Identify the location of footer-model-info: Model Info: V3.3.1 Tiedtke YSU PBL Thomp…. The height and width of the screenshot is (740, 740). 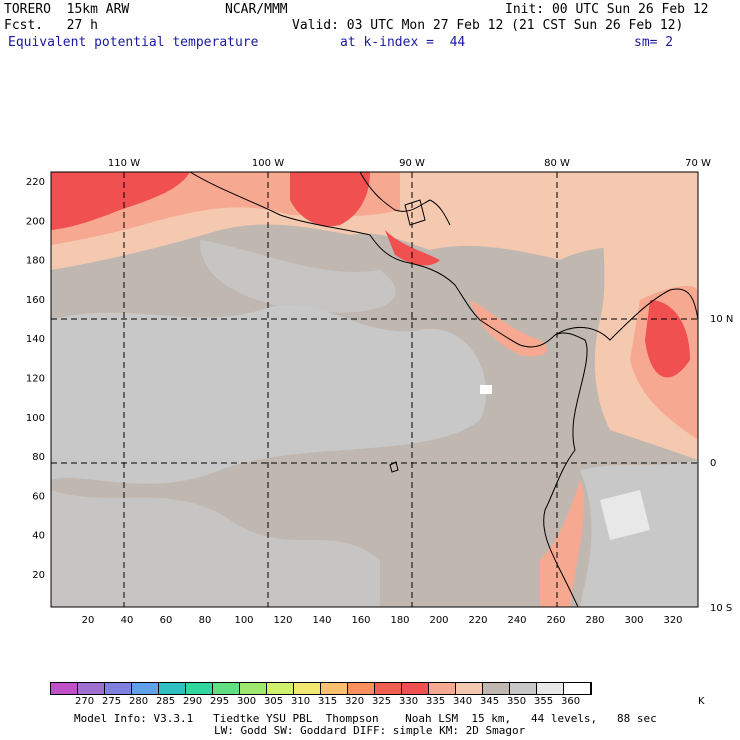
(365, 718).